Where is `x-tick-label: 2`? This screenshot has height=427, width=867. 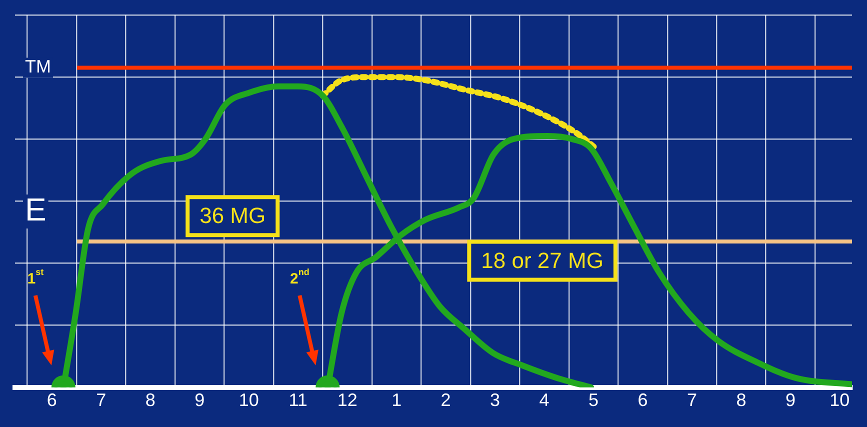 x-tick-label: 2 is located at coordinates (445, 400).